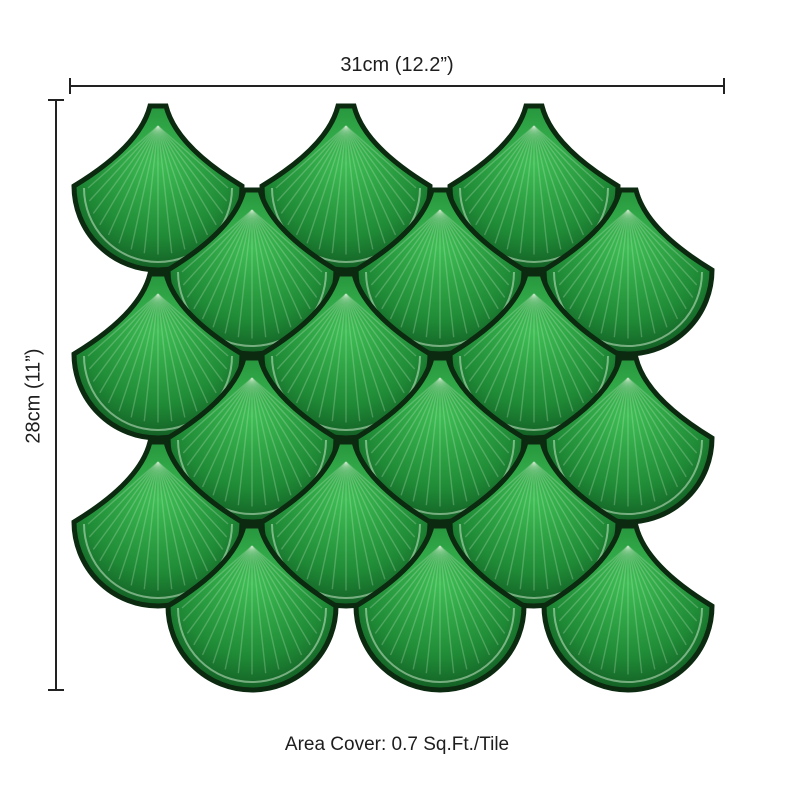  Describe the element at coordinates (397, 744) in the screenshot. I see `area-cover-label: Area Cover: 0.7 Sq.Ft./Tile` at that location.